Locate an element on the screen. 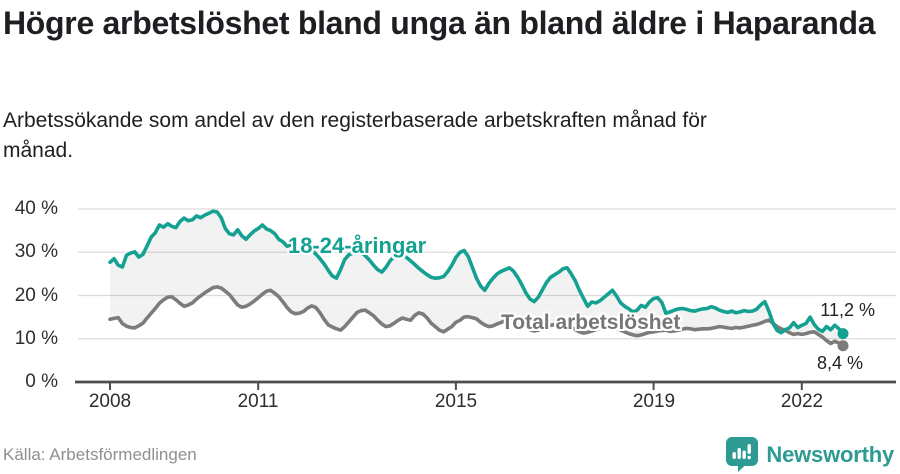 This screenshot has width=900, height=474. newsworthy-logo-icon is located at coordinates (742, 454).